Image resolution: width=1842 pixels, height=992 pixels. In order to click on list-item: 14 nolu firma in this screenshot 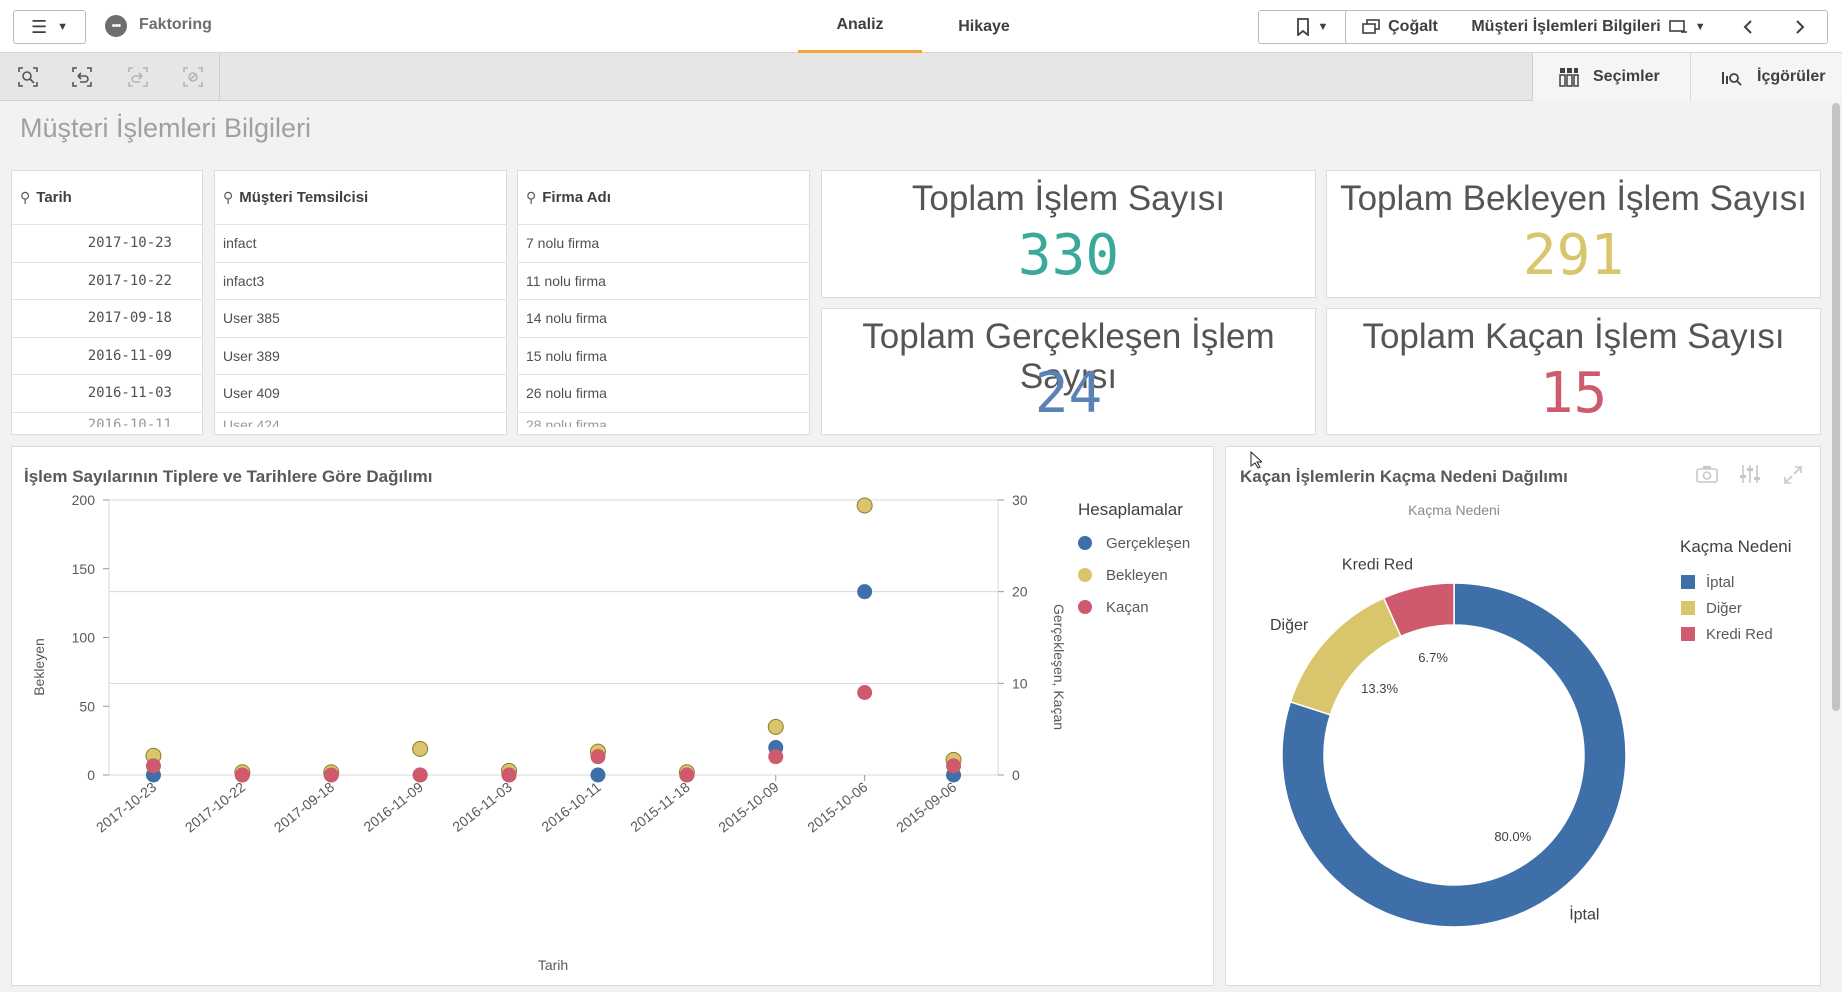, I will do `click(663, 319)`.